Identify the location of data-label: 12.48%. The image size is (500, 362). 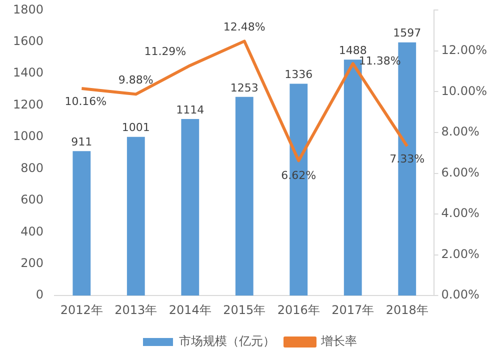
(244, 27).